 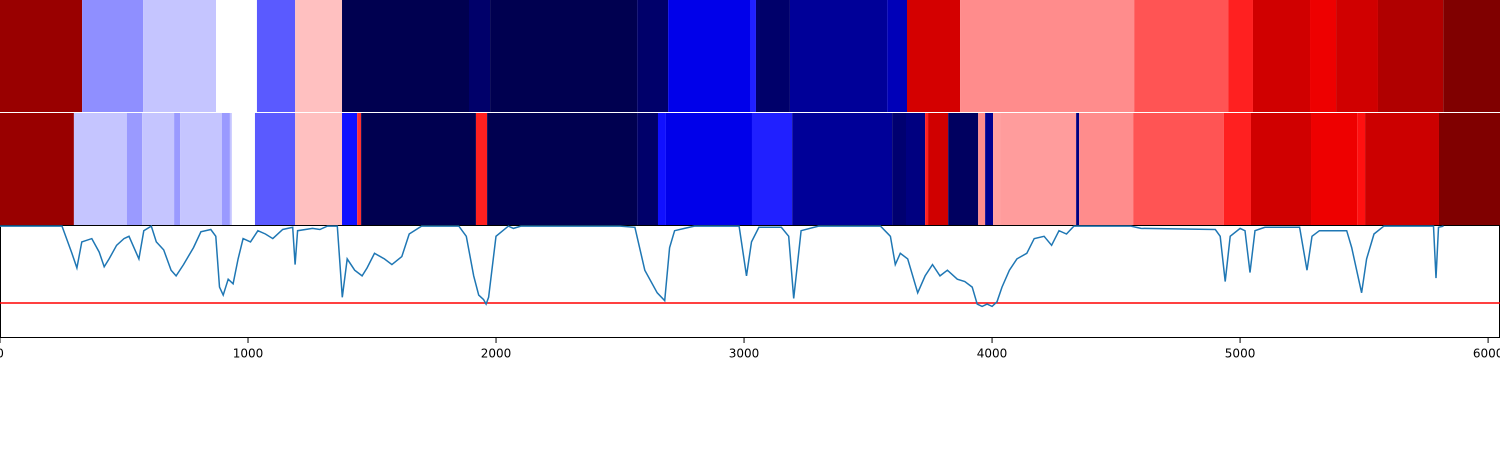 What do you see at coordinates (1240, 354) in the screenshot?
I see `x-tick-label: 5000` at bounding box center [1240, 354].